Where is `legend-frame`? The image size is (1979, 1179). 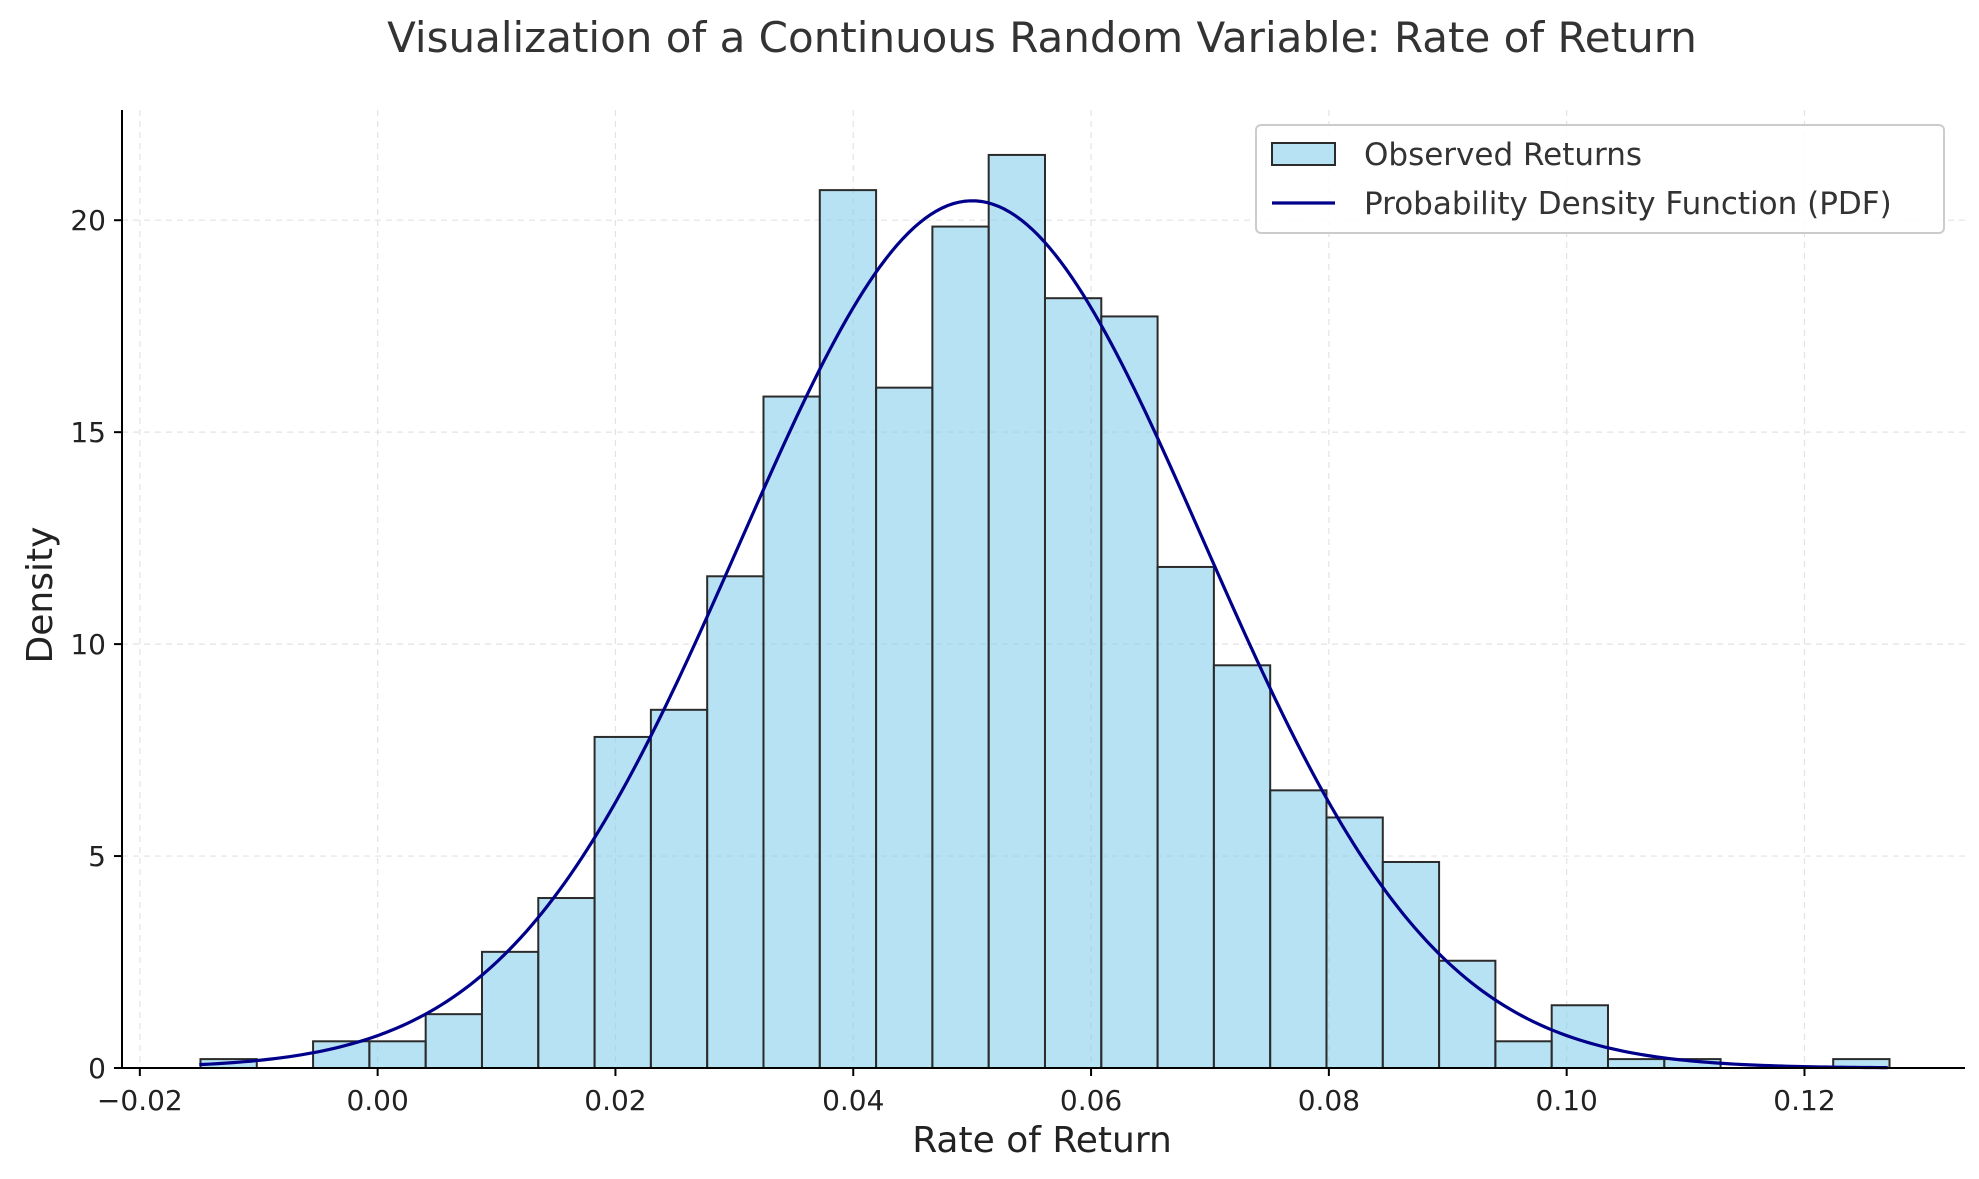
legend-frame is located at coordinates (1600, 179).